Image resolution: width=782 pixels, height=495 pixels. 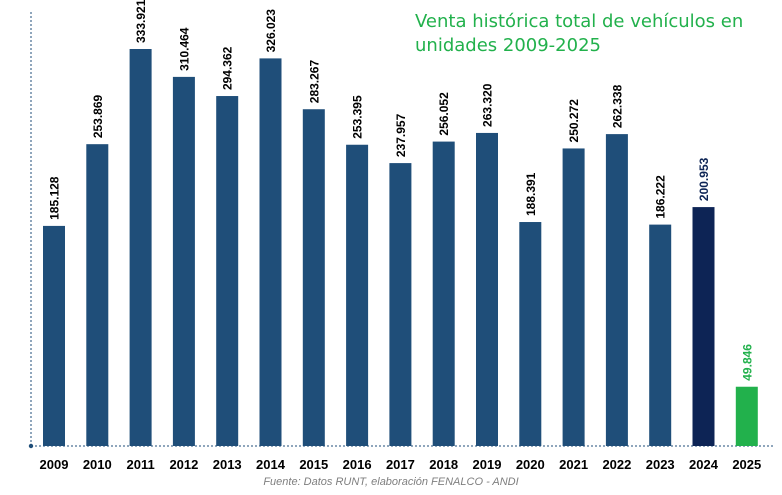 I want to click on data-label-2013: 294.362, so click(x=228, y=68).